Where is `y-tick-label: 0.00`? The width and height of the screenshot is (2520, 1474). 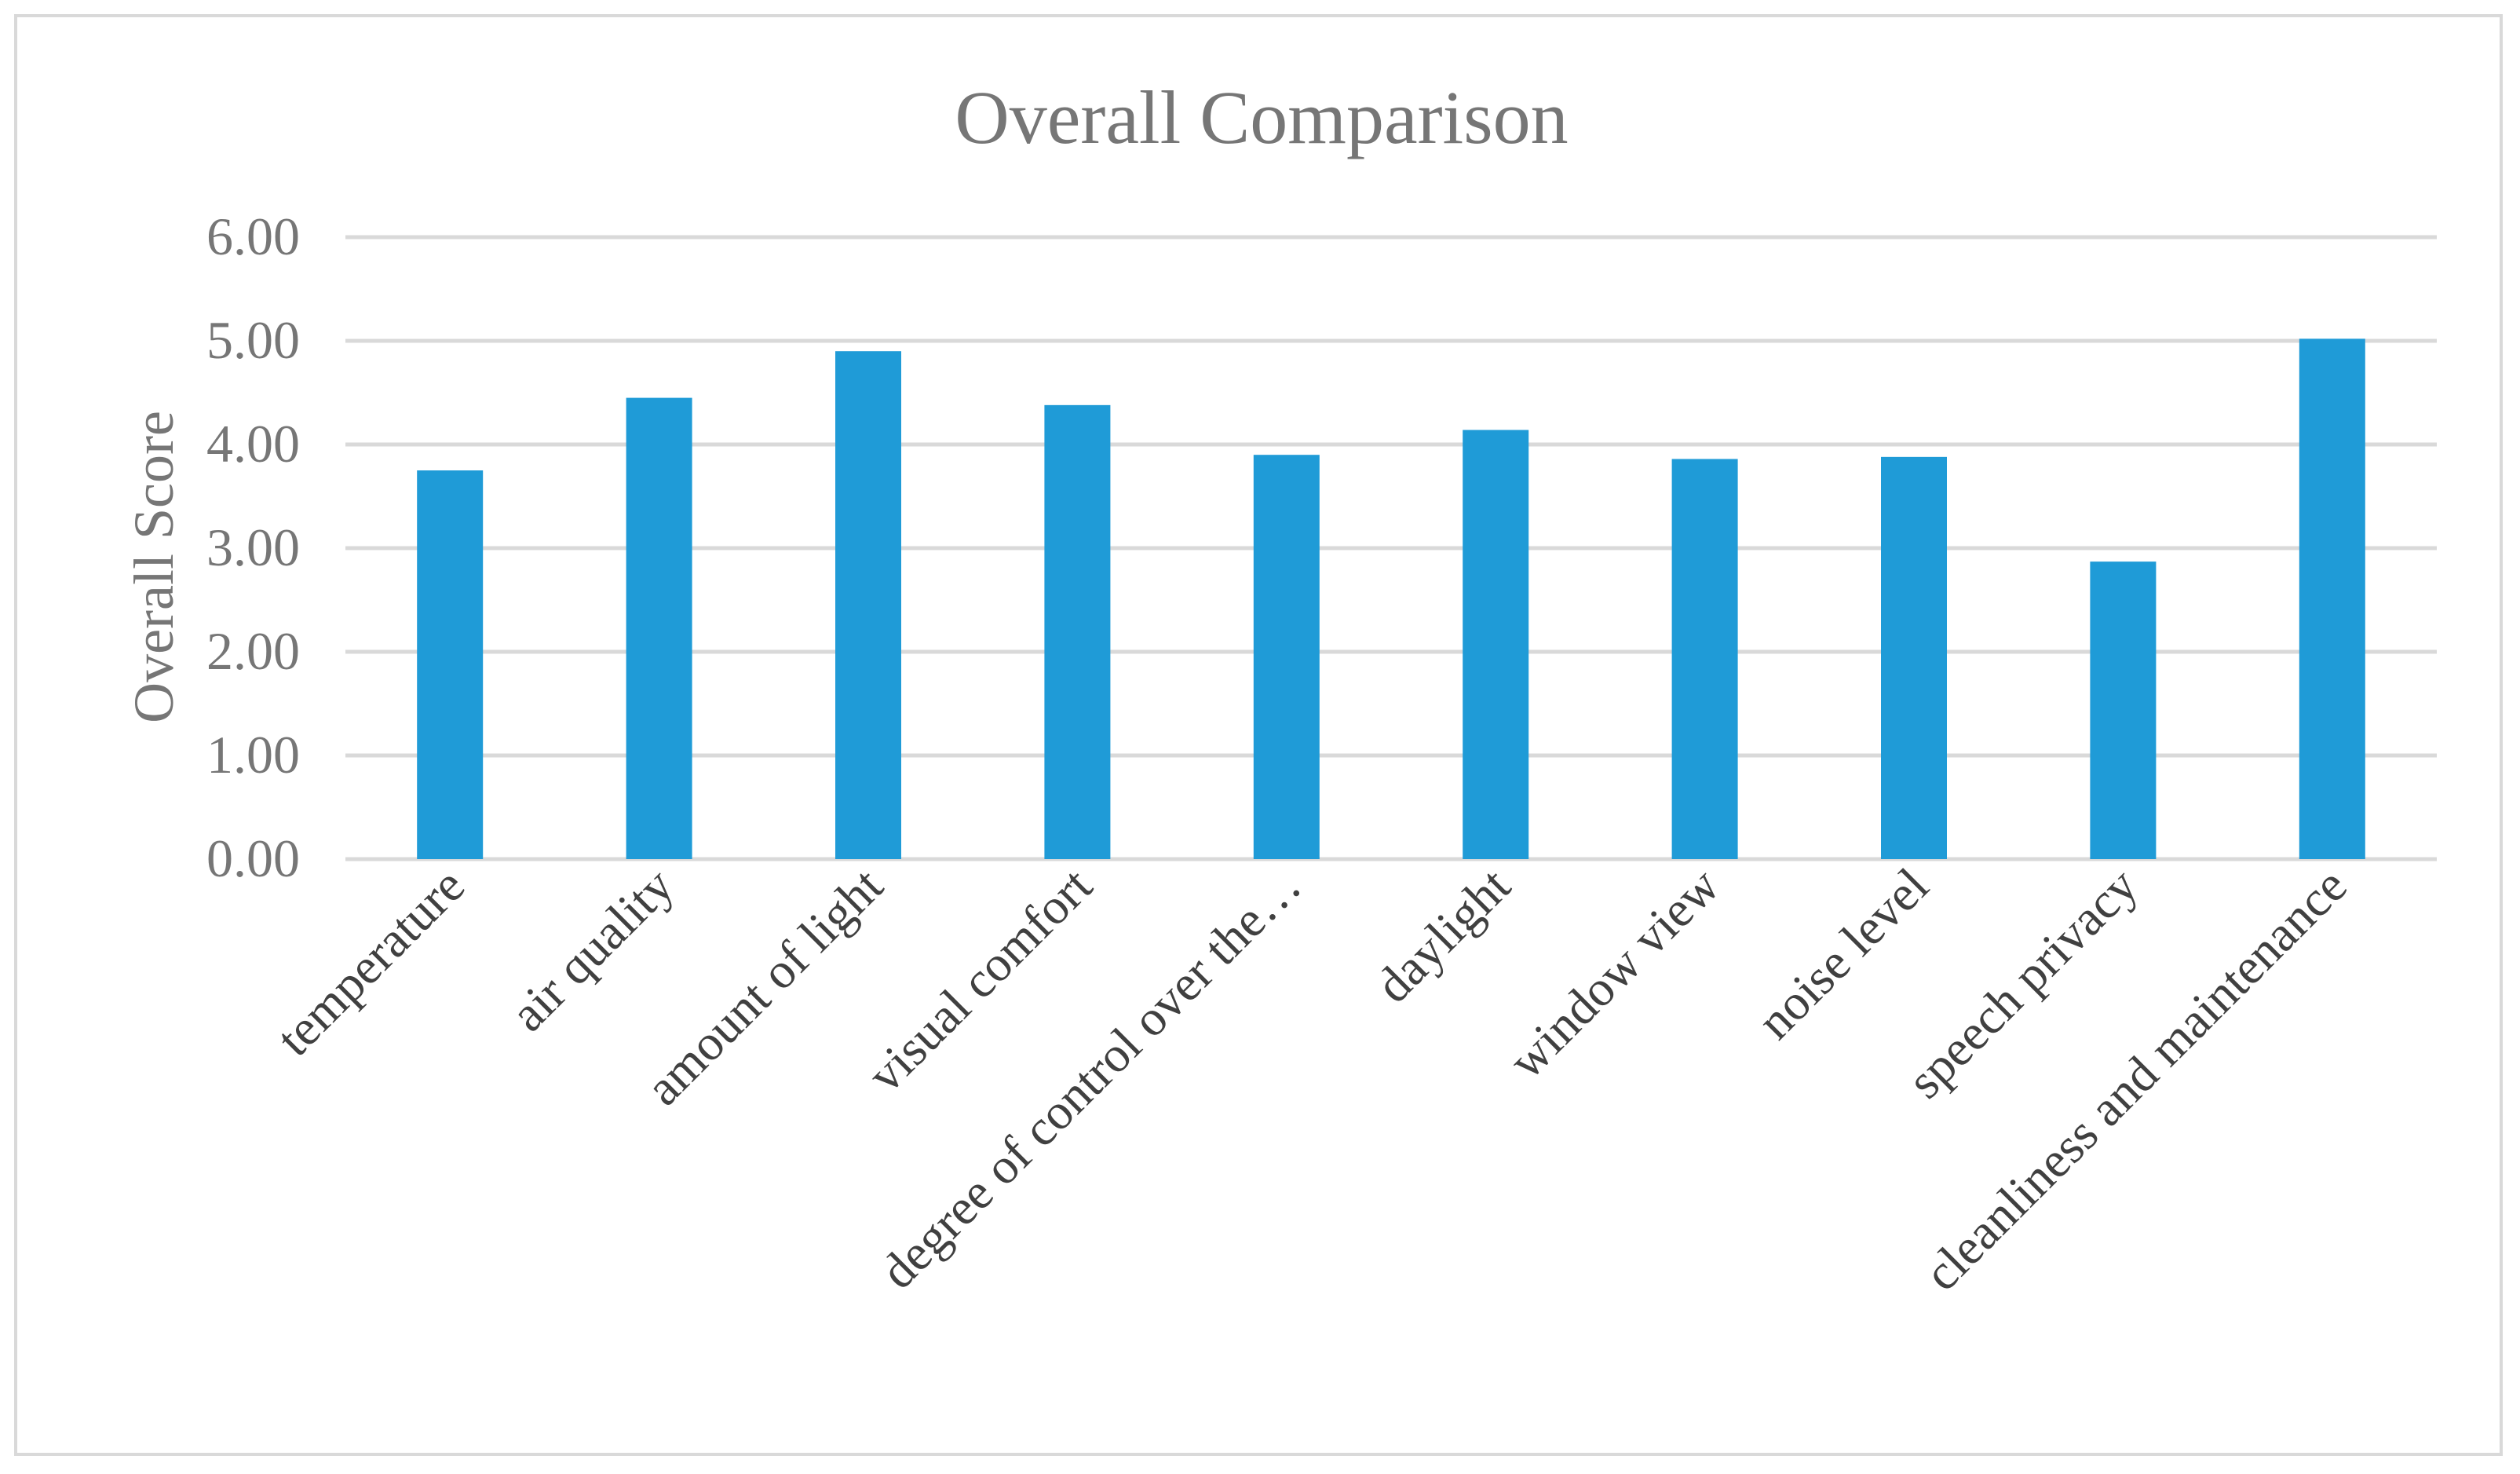 y-tick-label: 0.00 is located at coordinates (253, 858).